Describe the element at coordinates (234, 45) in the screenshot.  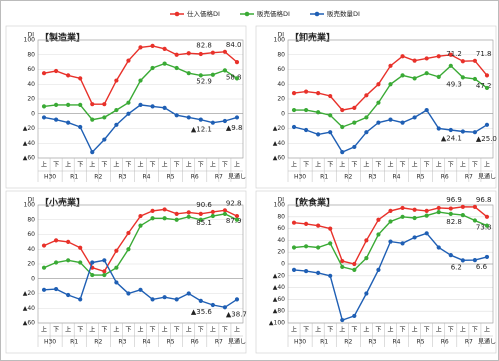
I see `value-label: 84.0` at that location.